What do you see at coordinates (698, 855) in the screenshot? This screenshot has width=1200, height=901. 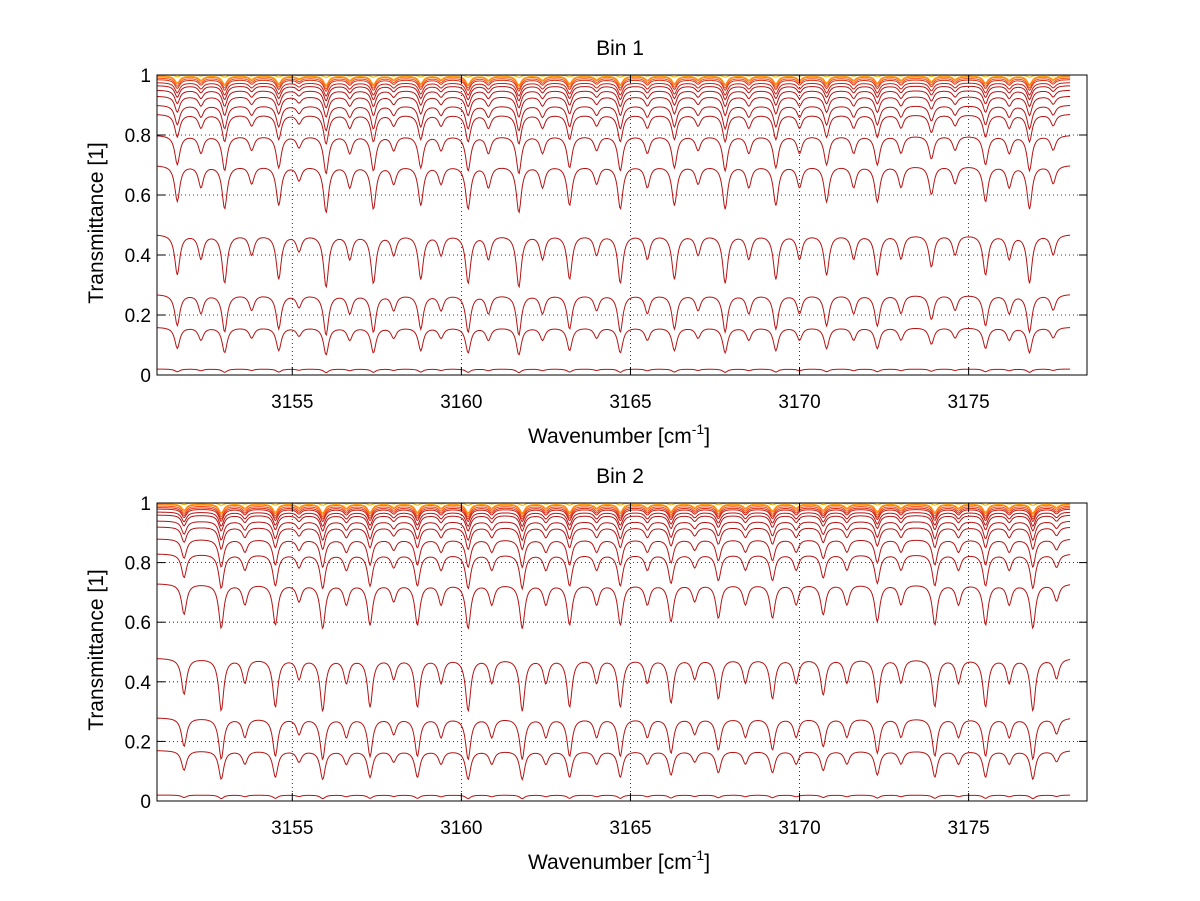 I see `bin2-x-axis-label-superscript: -1` at bounding box center [698, 855].